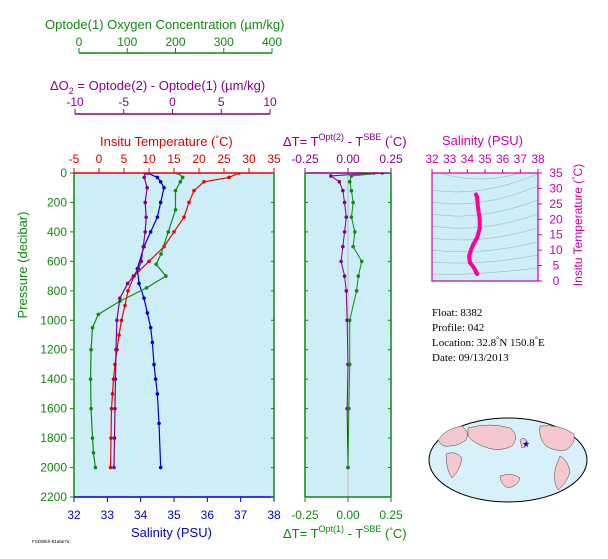  Describe the element at coordinates (345, 532) in the screenshot. I see `delta-t-opt1-title: ΔT= TOpt(1) - TSBE (°C)` at that location.